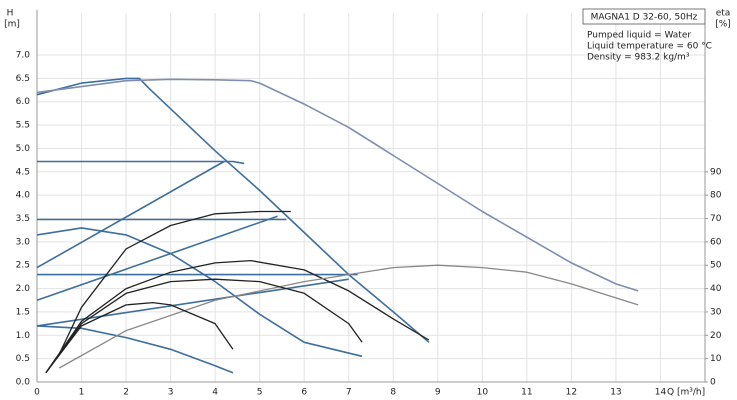 This screenshot has height=400, width=737. Describe the element at coordinates (23, 149) in the screenshot. I see `y-tick-label: 5.0` at that location.